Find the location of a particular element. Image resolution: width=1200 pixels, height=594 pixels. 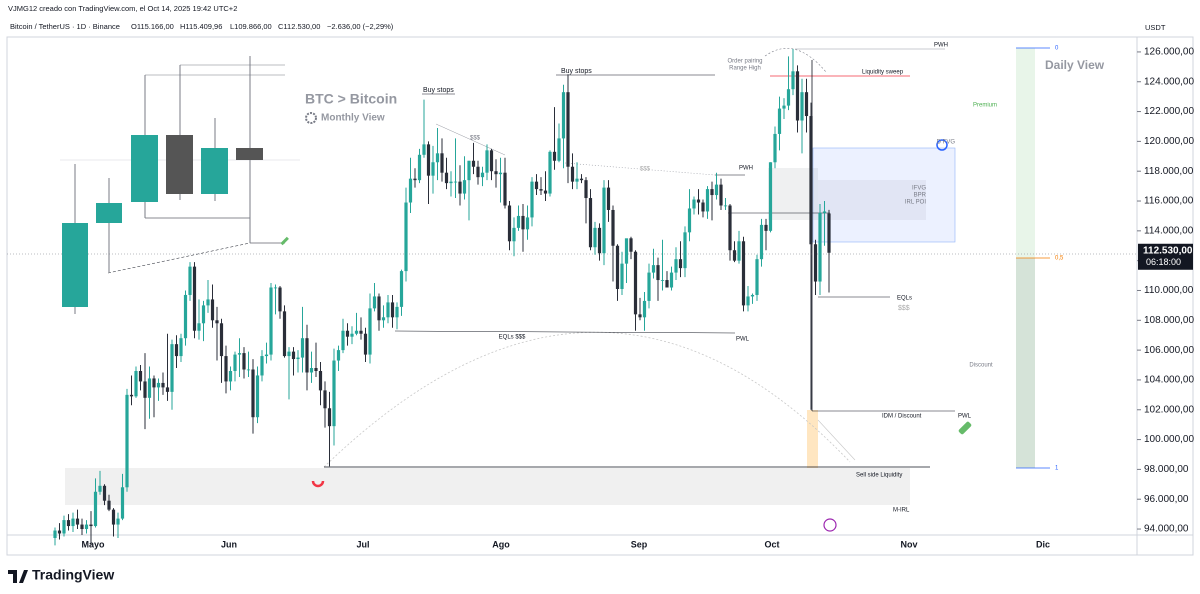

annotation: Monthly View is located at coordinates (353, 118).